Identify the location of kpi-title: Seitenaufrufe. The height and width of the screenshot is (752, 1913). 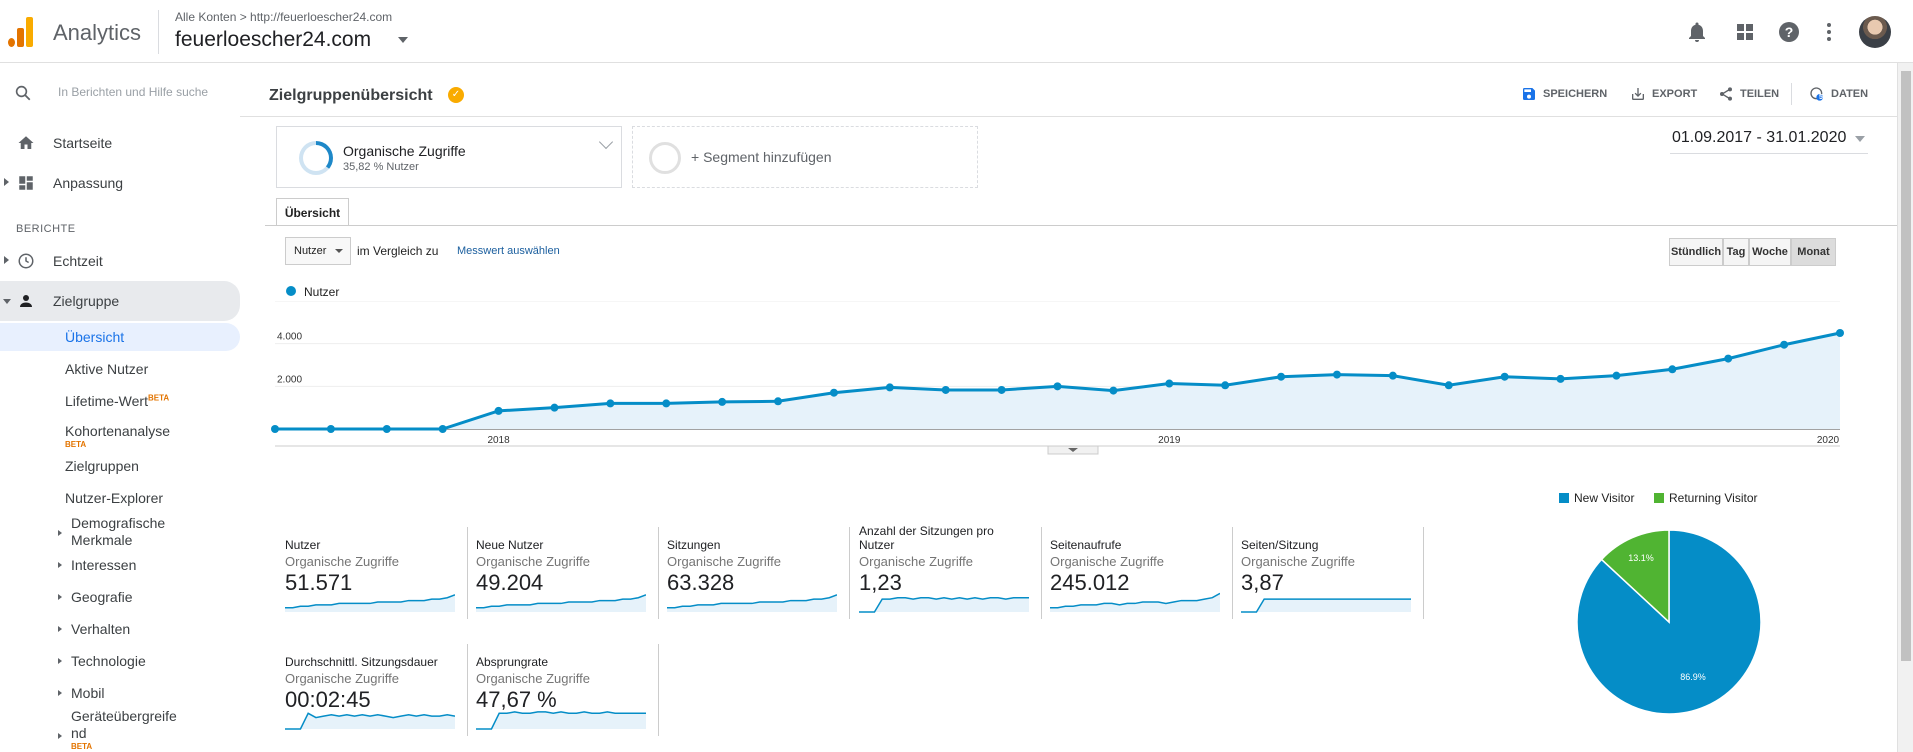
(1086, 545).